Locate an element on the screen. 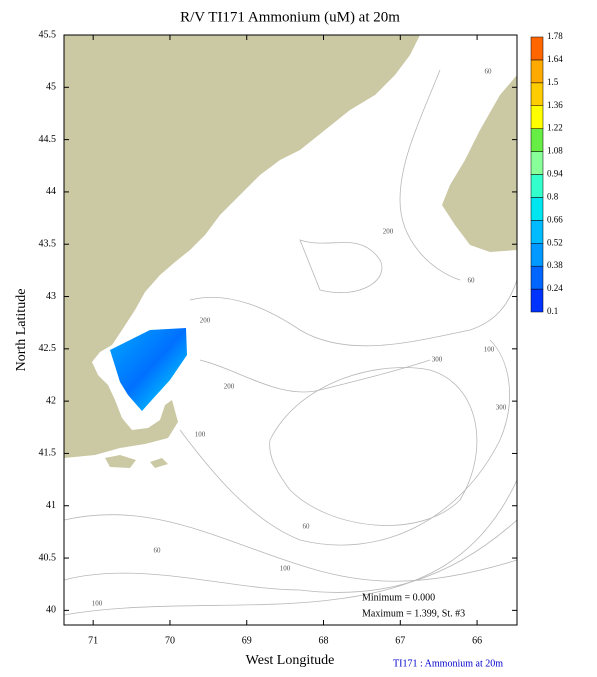 The width and height of the screenshot is (597, 677). x-tick-label: 70 is located at coordinates (170, 640).